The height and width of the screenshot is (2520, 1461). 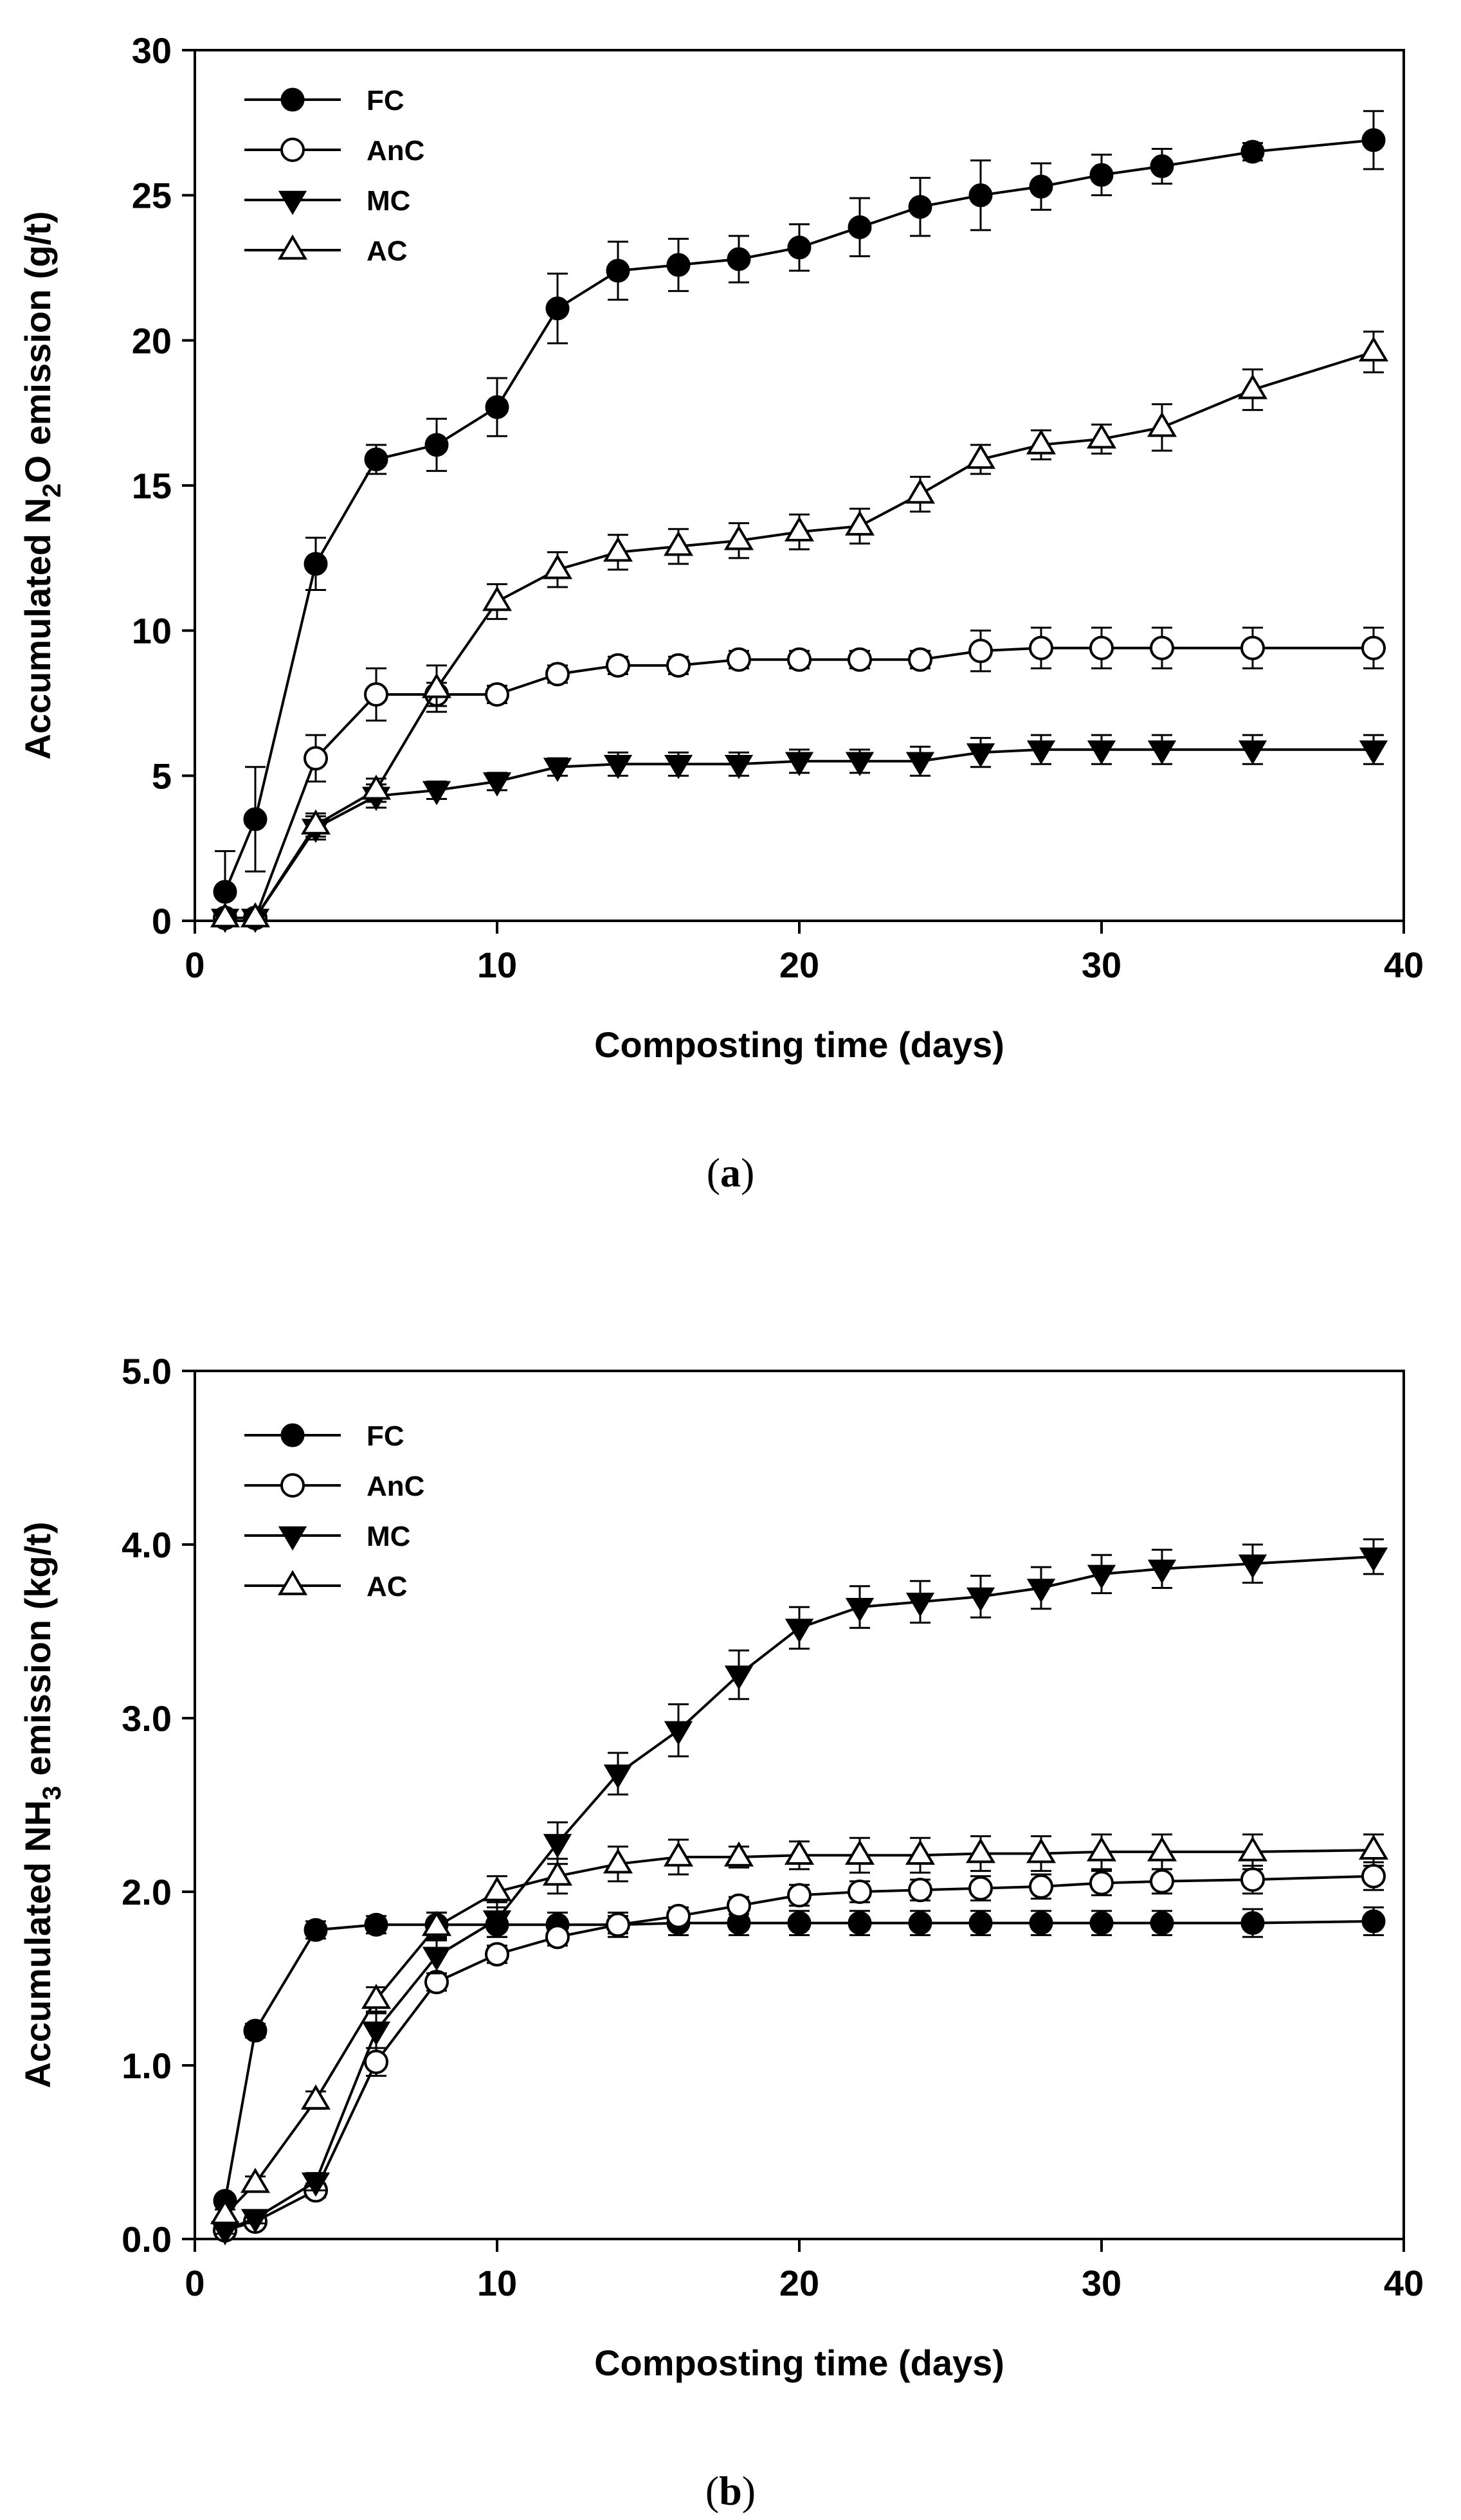 I want to click on legend-a: FC AnC MC AC, so click(x=334, y=176).